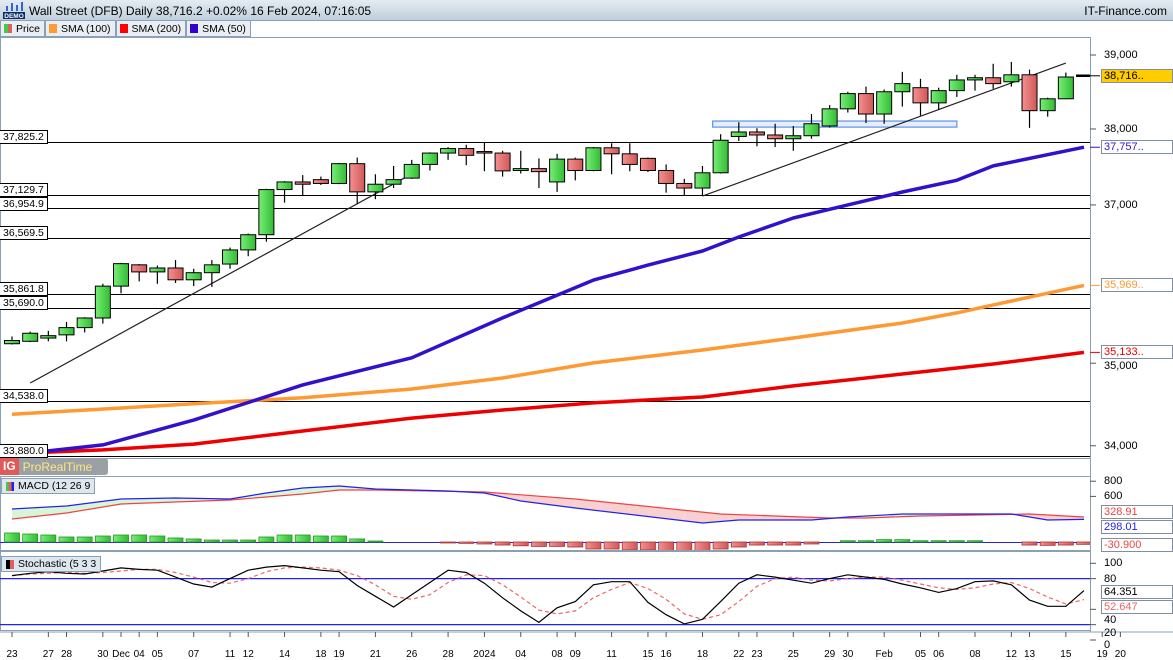  I want to click on legend-item-sma100: SMA (100), so click(80, 29).